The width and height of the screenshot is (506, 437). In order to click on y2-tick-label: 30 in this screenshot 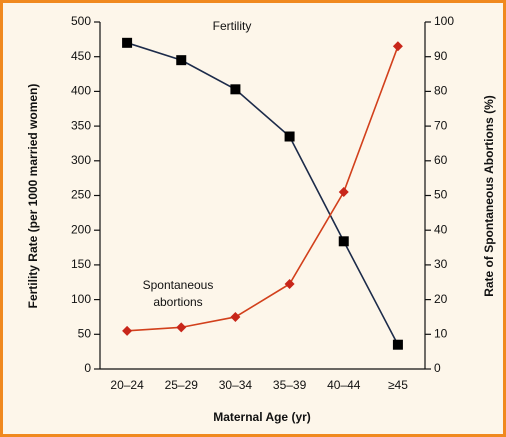, I will do `click(441, 264)`.